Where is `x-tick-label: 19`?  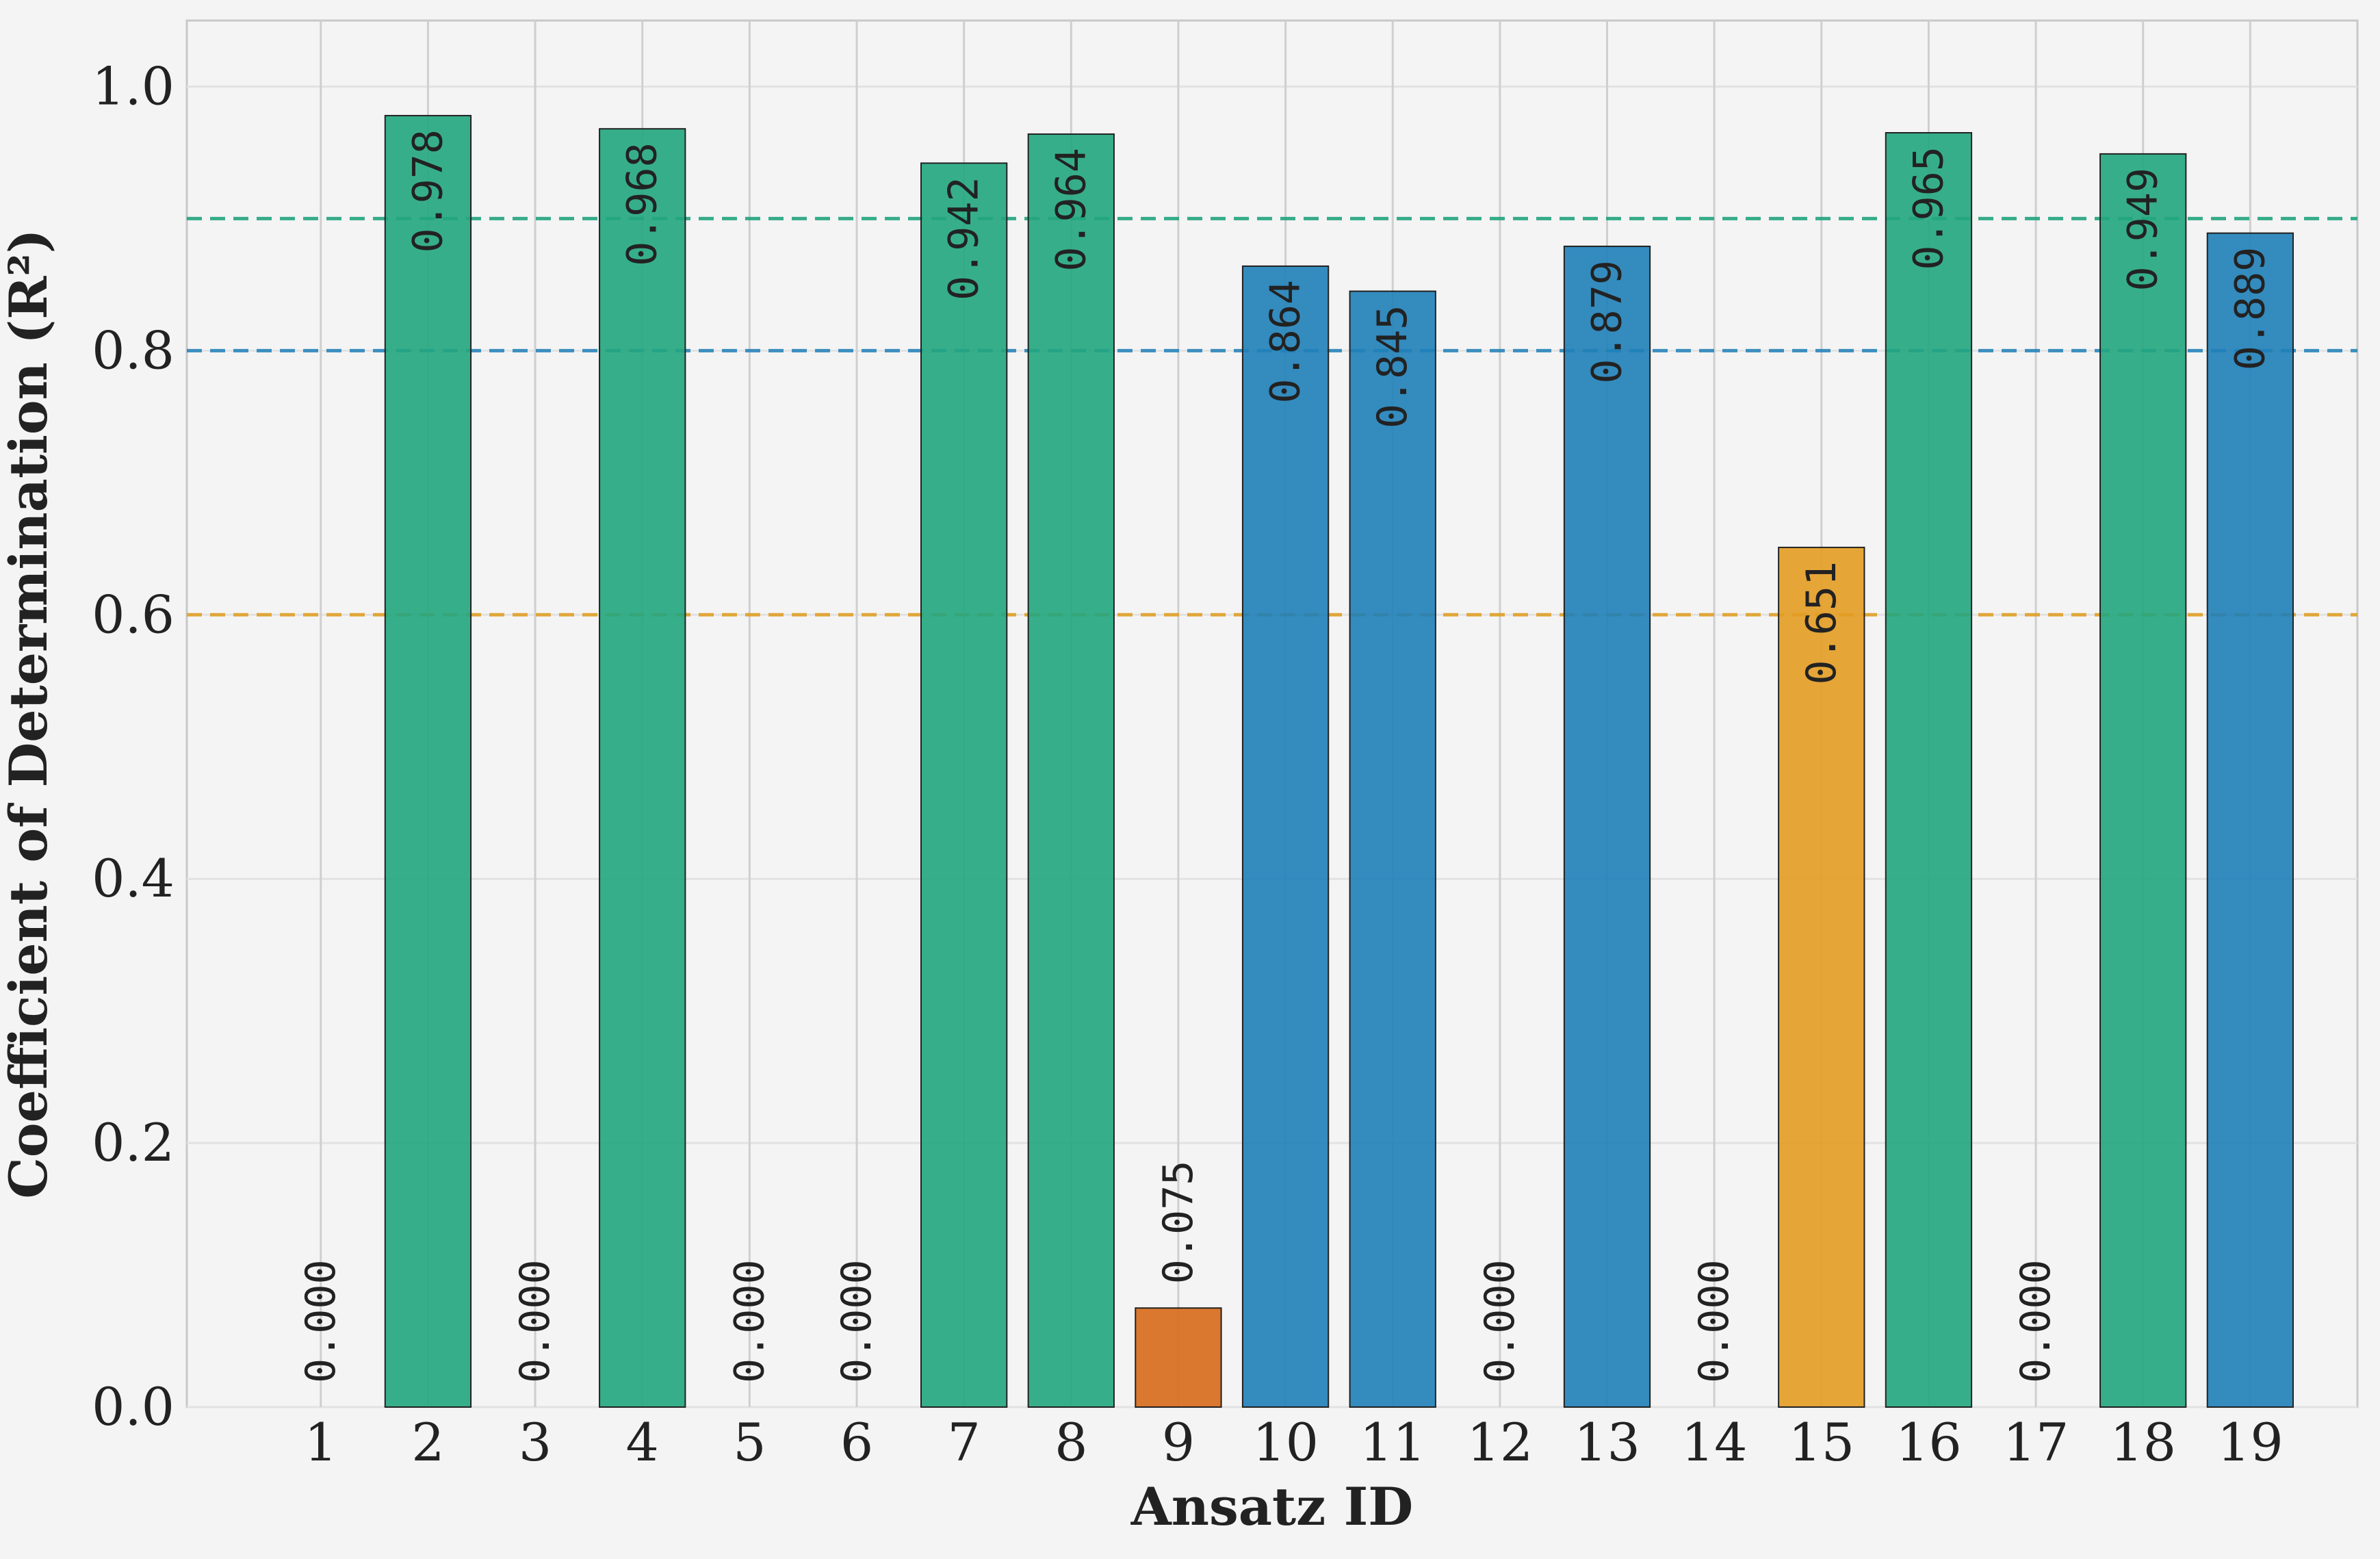
x-tick-label: 19 is located at coordinates (2250, 1442).